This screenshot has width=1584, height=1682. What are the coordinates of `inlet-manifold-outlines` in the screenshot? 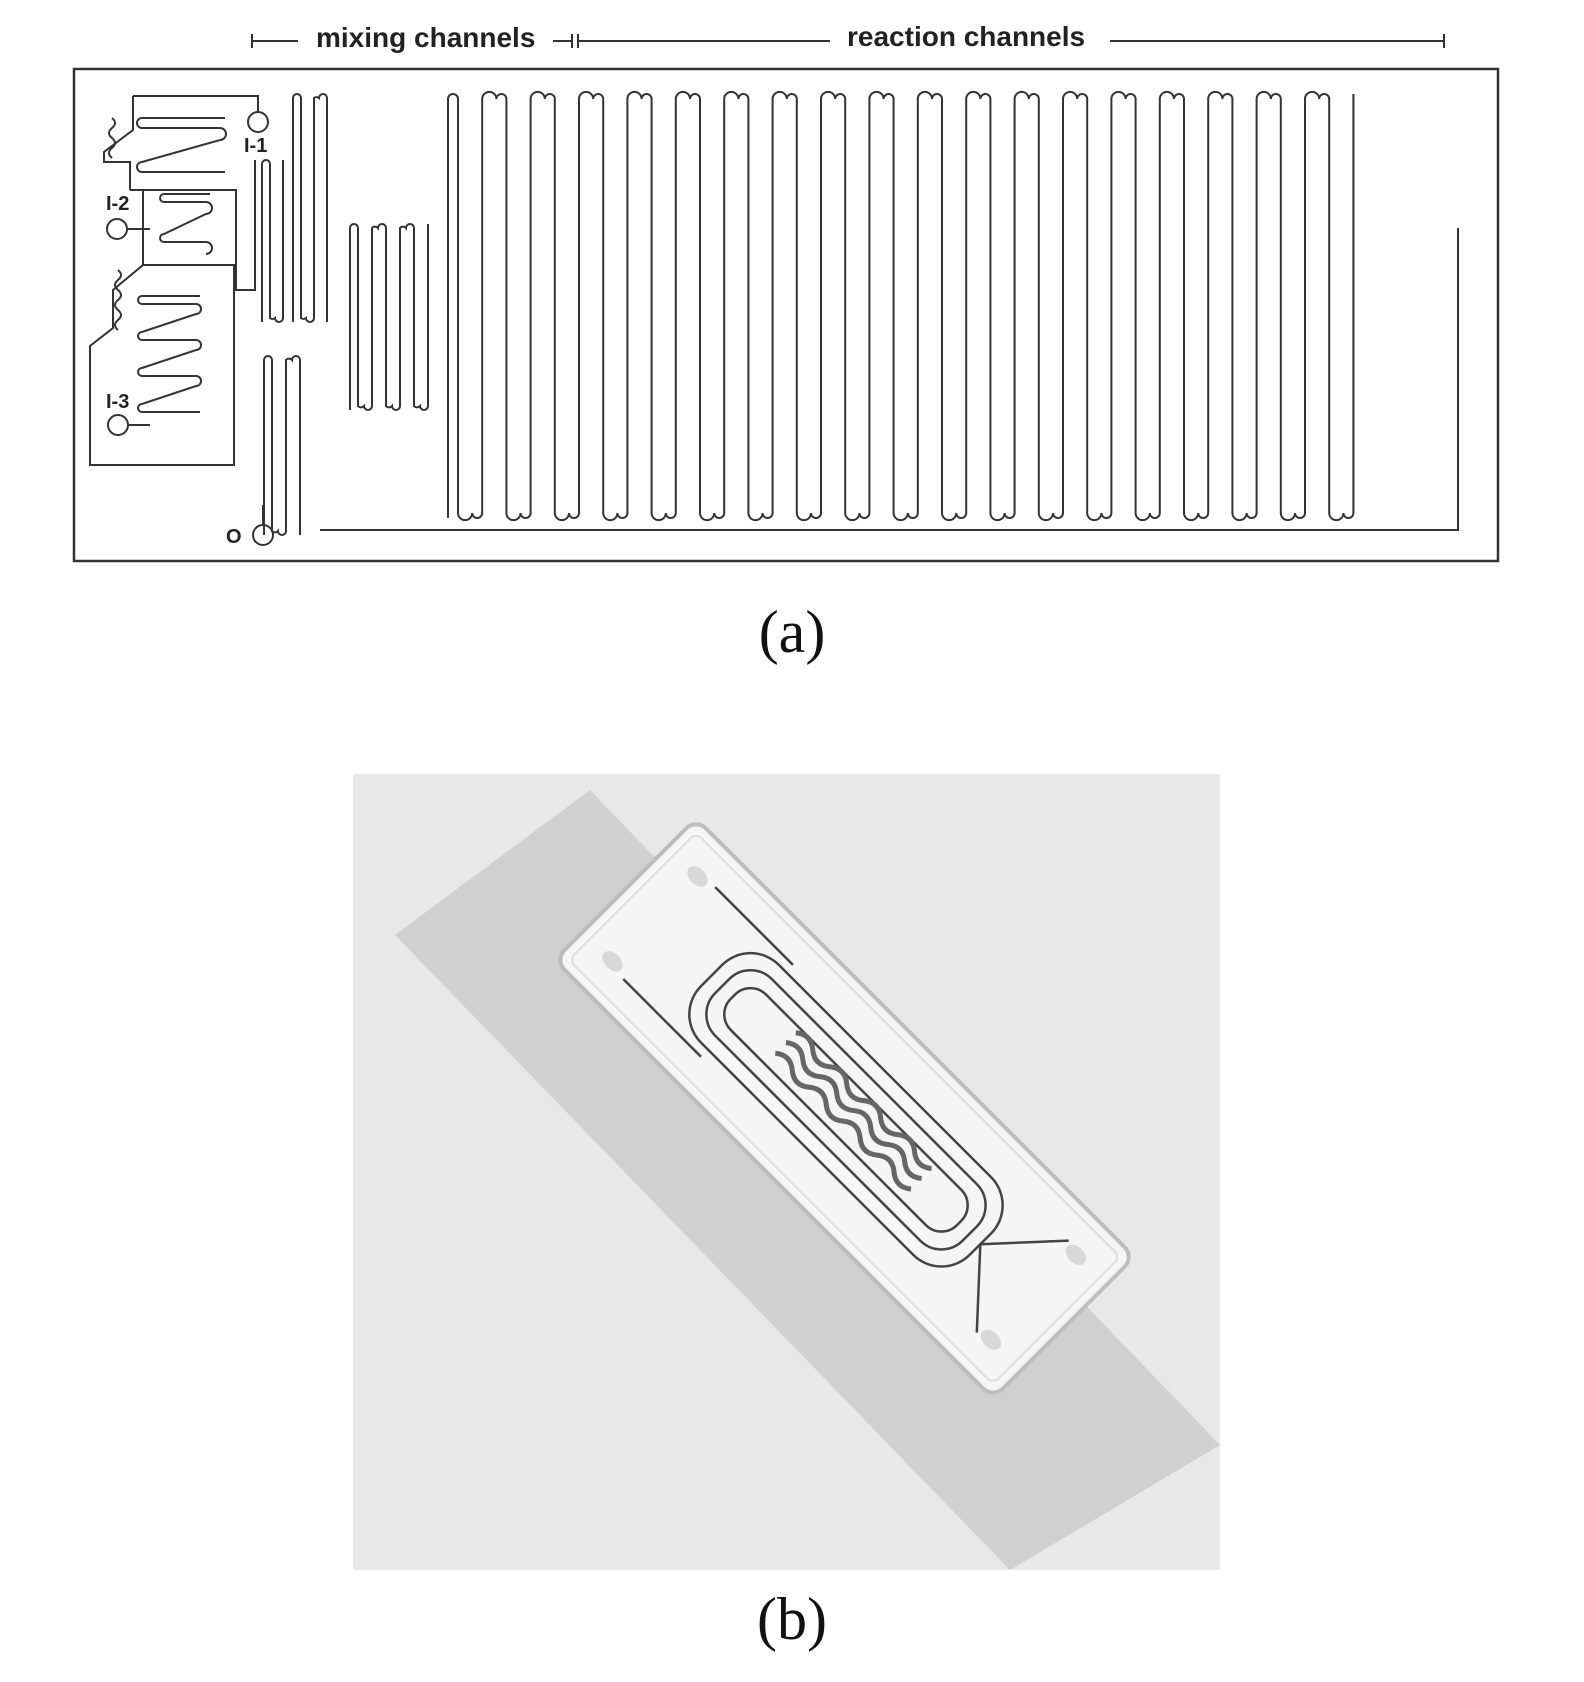 It's located at (174, 280).